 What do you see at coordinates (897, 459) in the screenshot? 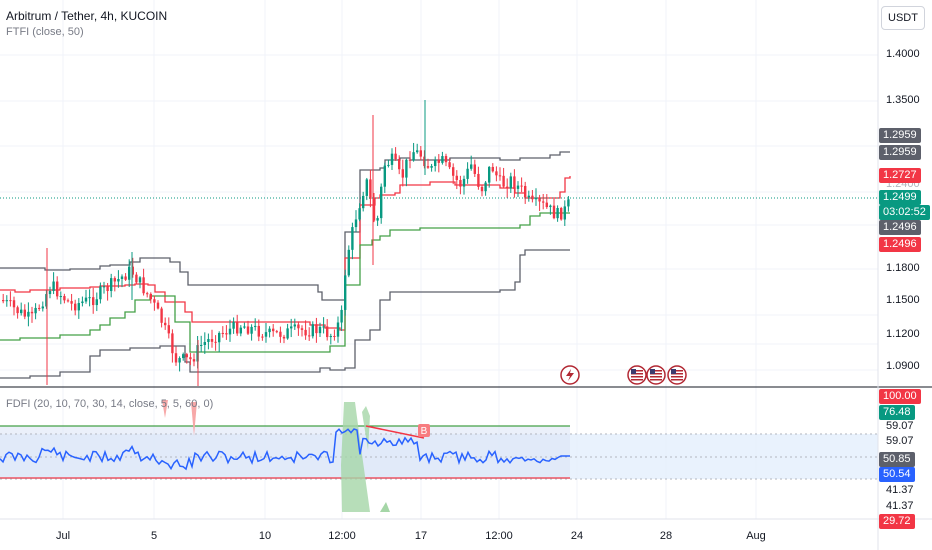
I see `osc-tick: 50.85` at bounding box center [897, 459].